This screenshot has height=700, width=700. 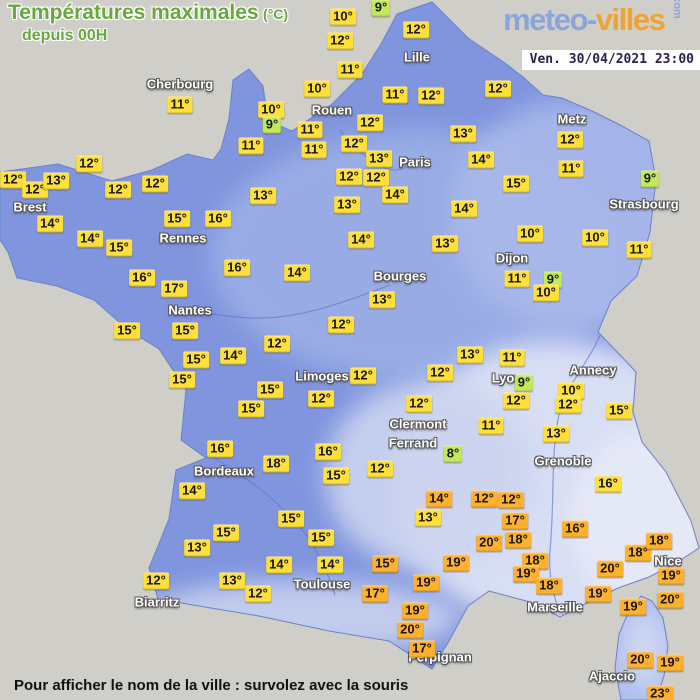 I want to click on temp-label: 23°, so click(x=660, y=692).